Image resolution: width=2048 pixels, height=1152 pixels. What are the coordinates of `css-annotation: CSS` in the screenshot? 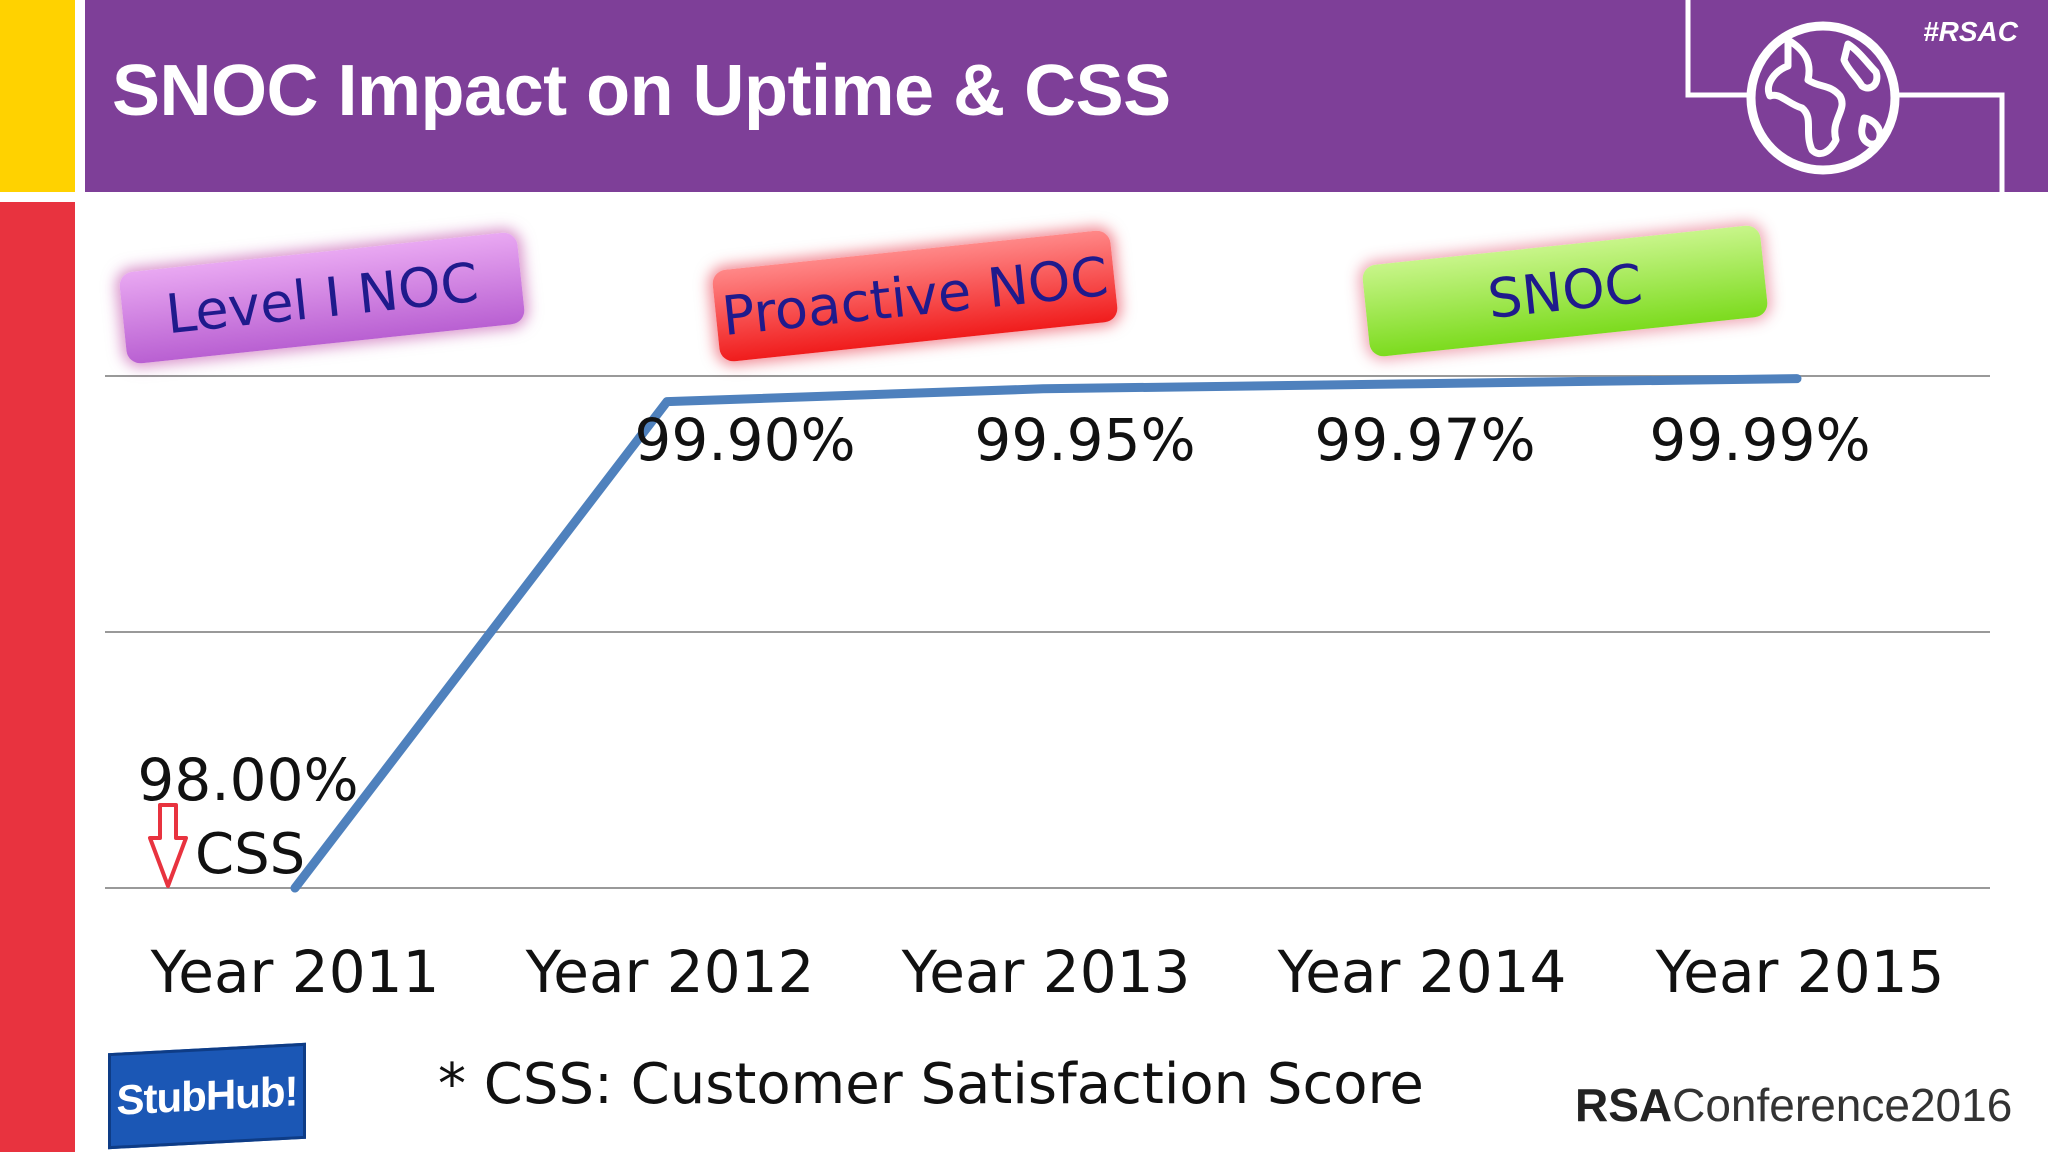 It's located at (250, 854).